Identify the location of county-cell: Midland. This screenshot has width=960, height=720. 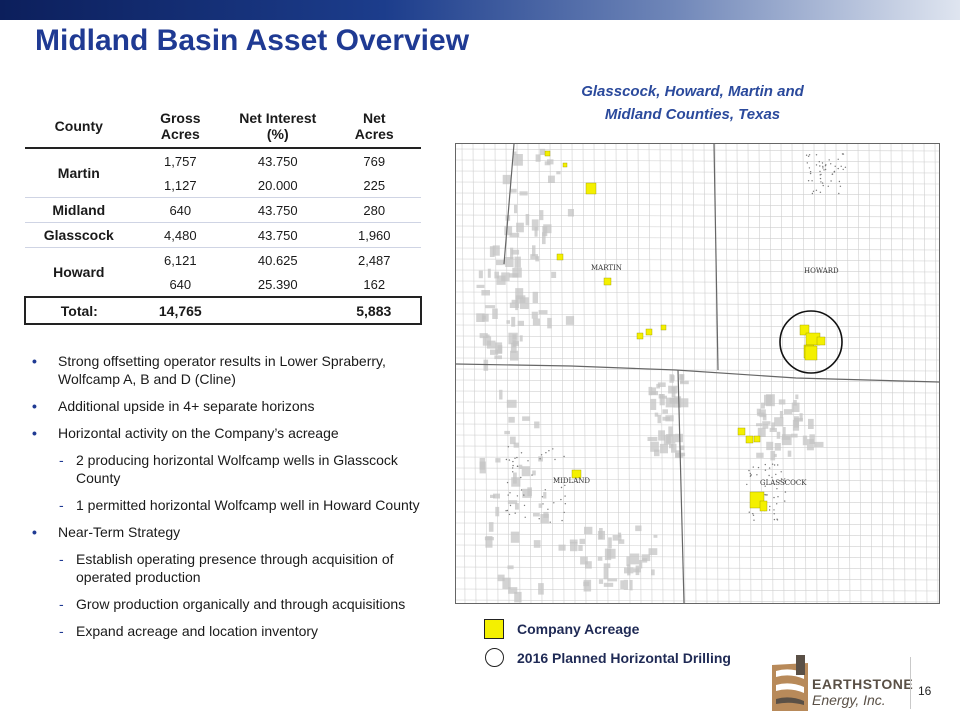
(79, 210).